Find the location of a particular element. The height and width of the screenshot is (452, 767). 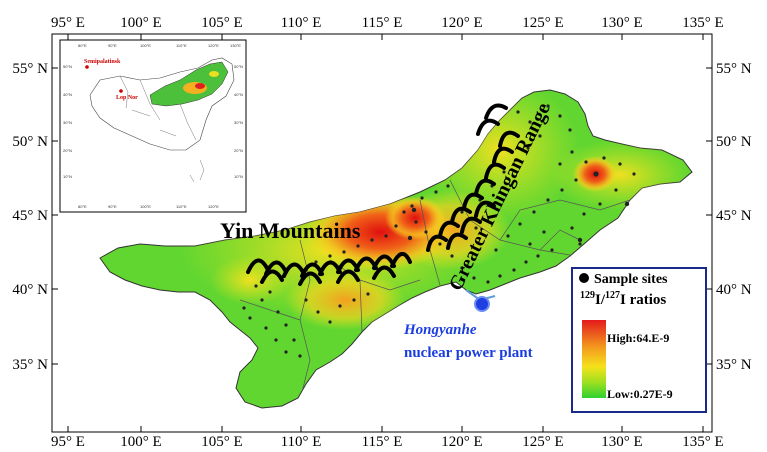

legend-low: Low:0.27E-9 is located at coordinates (640, 394).